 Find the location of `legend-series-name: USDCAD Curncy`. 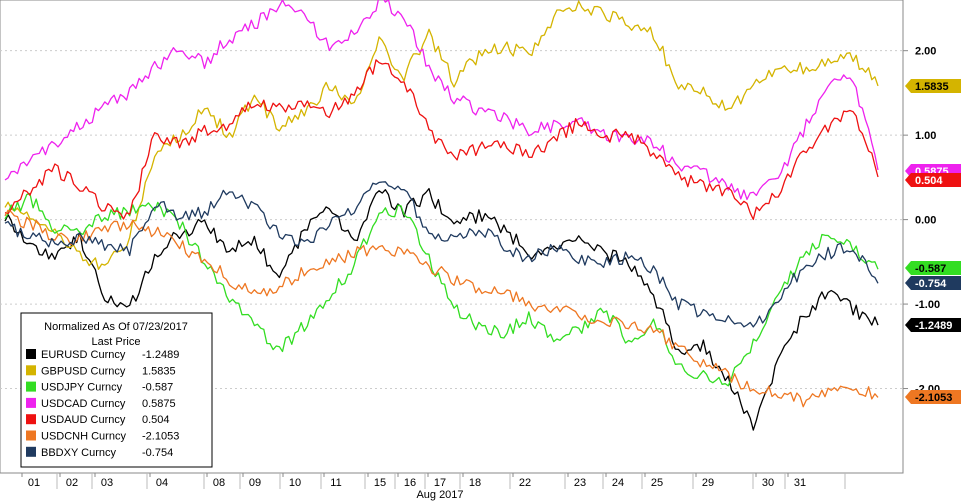

legend-series-name: USDCAD Curncy is located at coordinates (83, 404).